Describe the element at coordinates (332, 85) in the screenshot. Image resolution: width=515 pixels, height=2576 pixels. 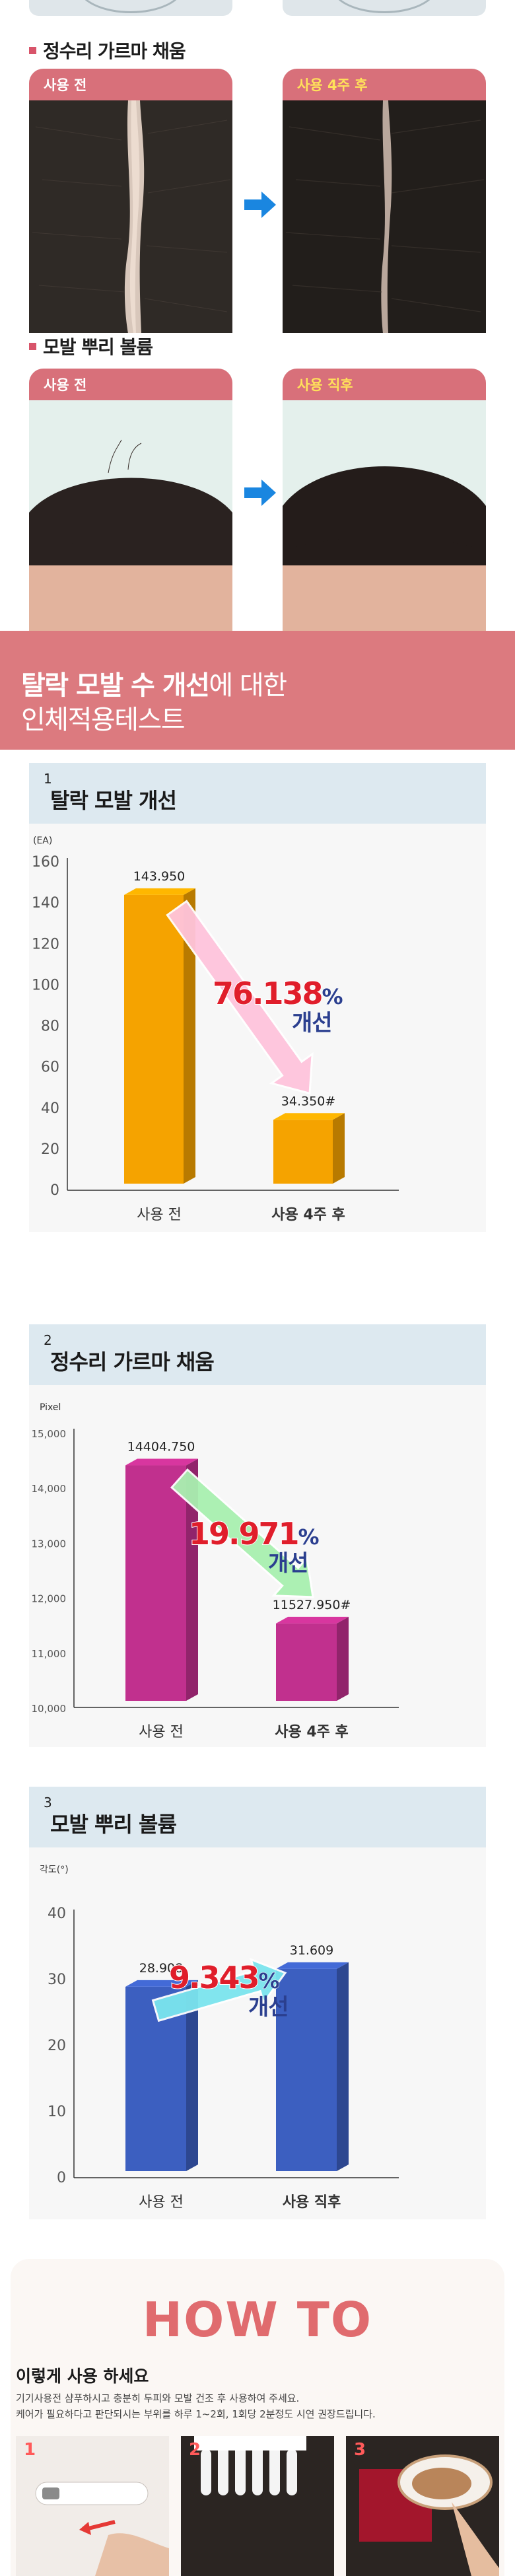
I see `after-label: 사용 4주 후` at that location.